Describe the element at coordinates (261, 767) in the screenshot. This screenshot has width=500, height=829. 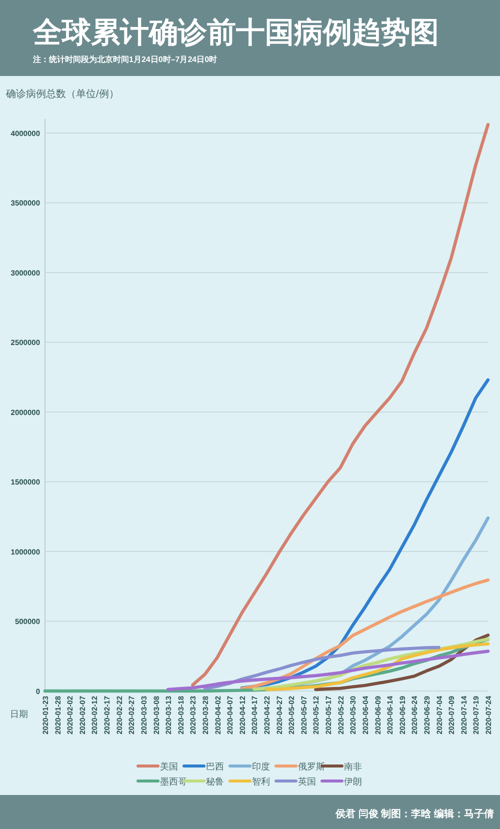
I see `legend-label: 印度` at that location.